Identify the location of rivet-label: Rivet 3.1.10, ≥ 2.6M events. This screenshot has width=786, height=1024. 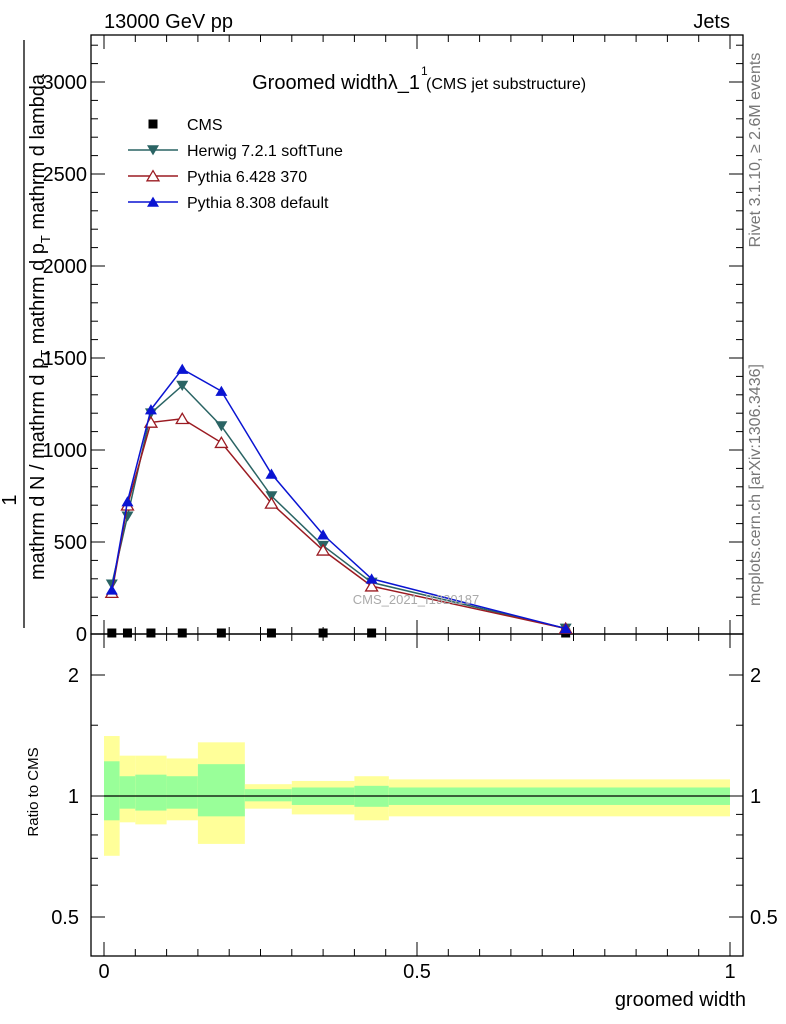
(755, 150).